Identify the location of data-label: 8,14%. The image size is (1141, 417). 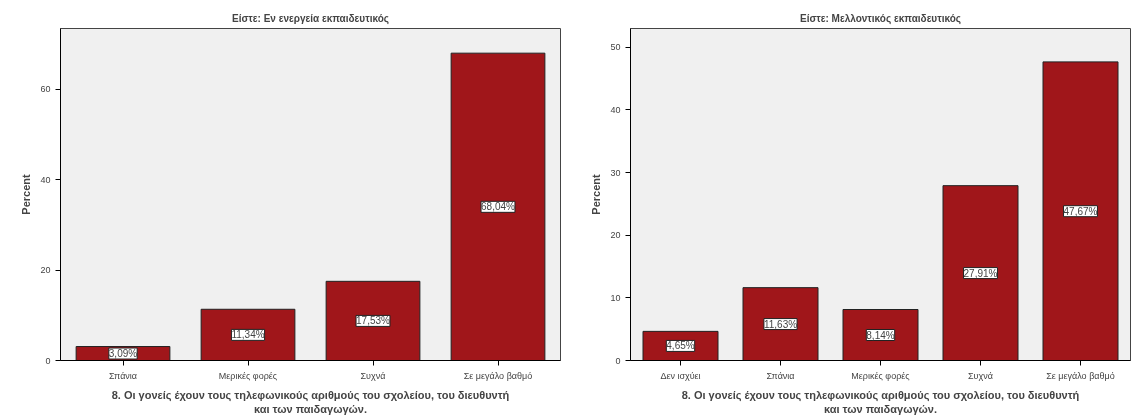
(880, 335).